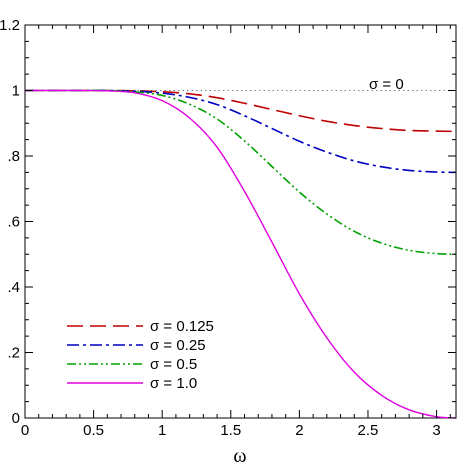 Image resolution: width=474 pixels, height=474 pixels. I want to click on y-tick-label: .4, so click(13, 287).